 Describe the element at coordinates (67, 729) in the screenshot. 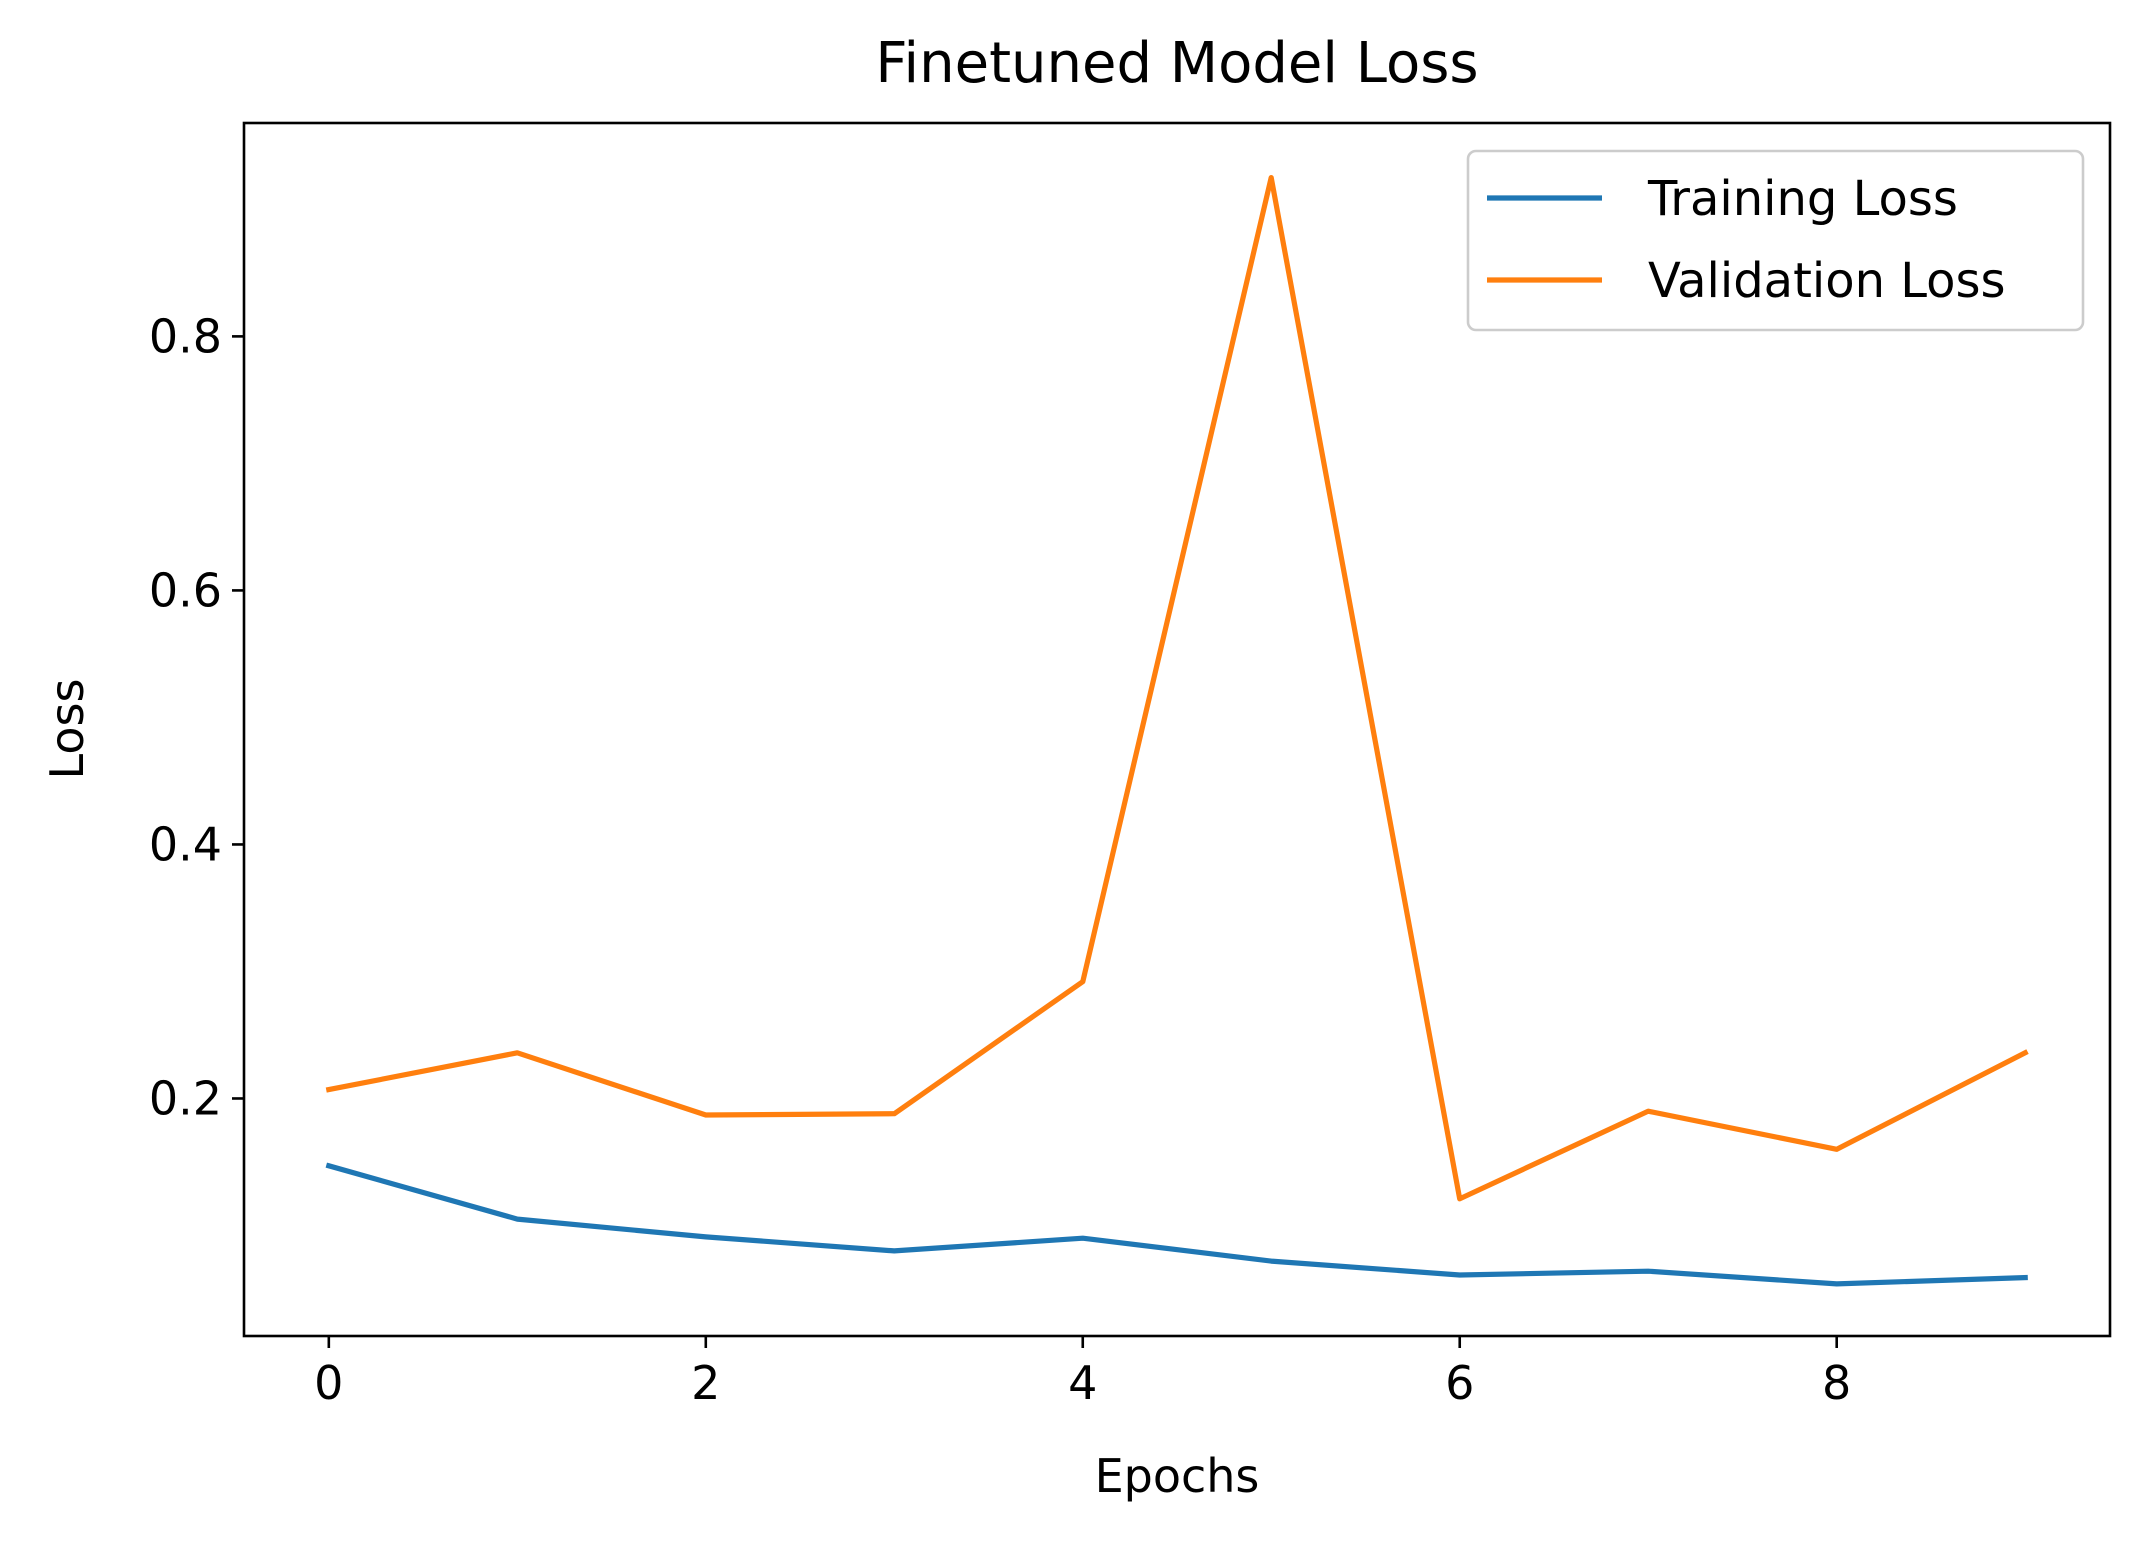

I see `y-axis-label: Loss` at that location.